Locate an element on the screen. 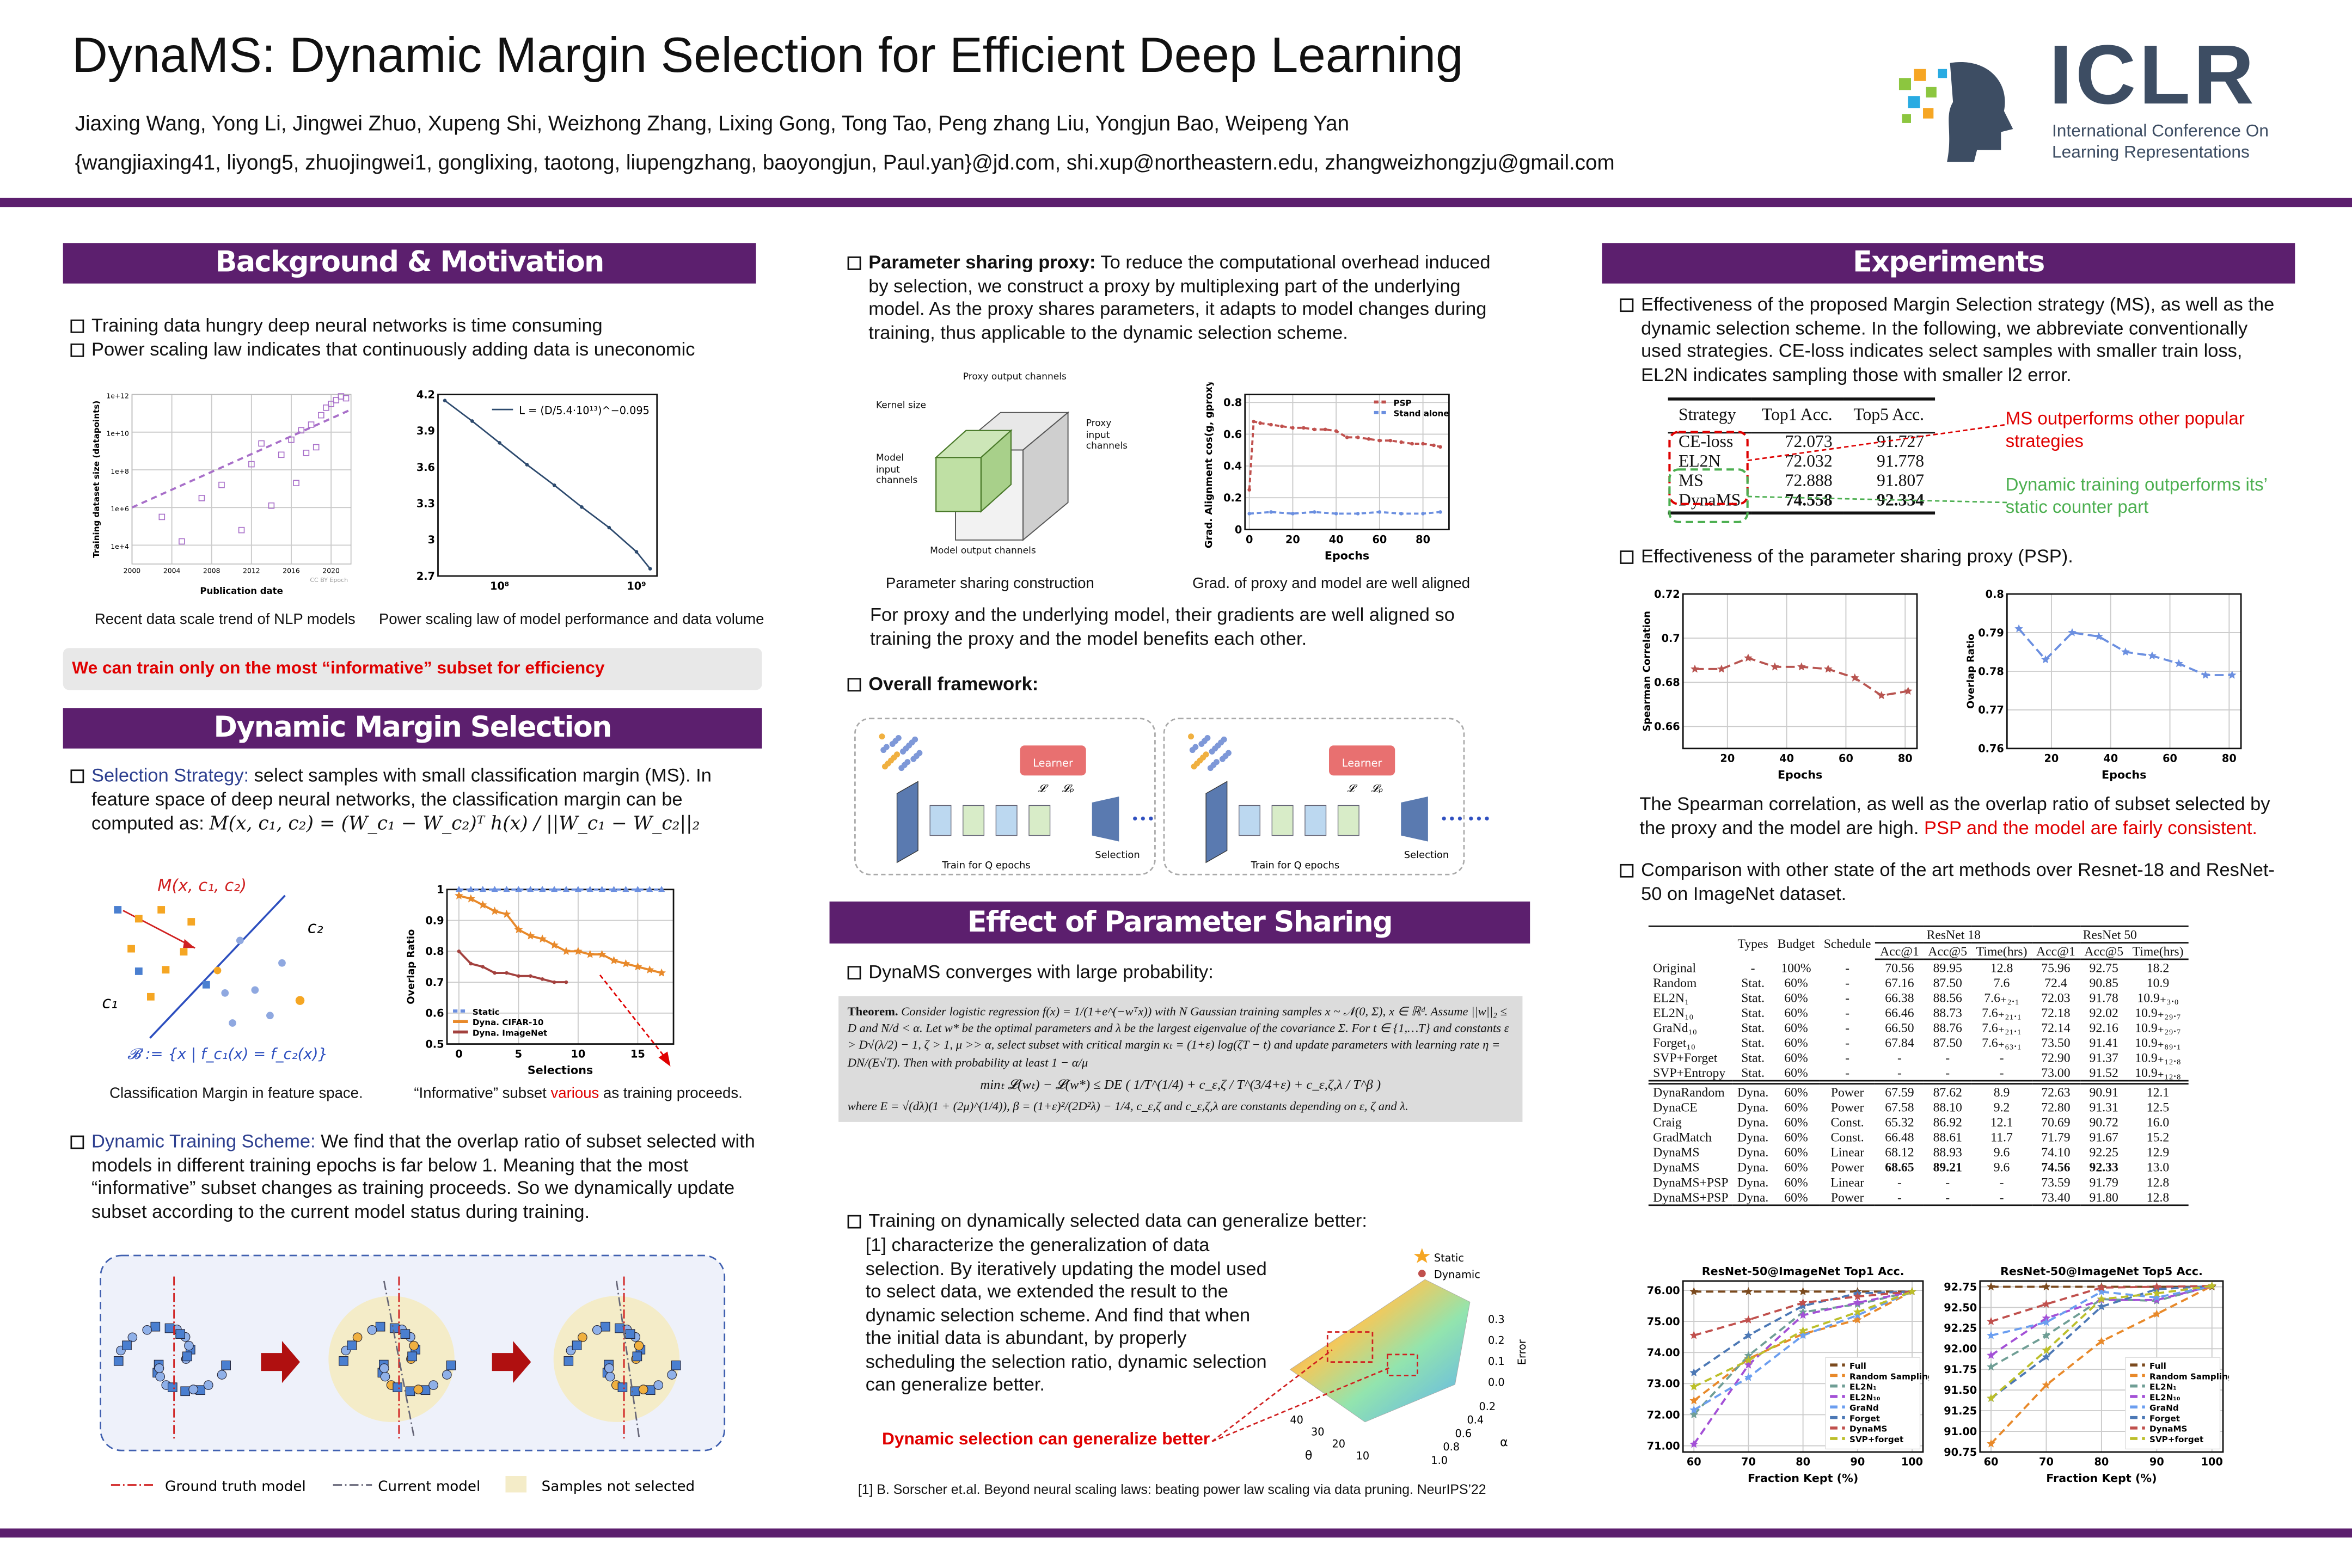 The height and width of the screenshot is (1568, 2352). table-cell: 87.50 is located at coordinates (1947, 982).